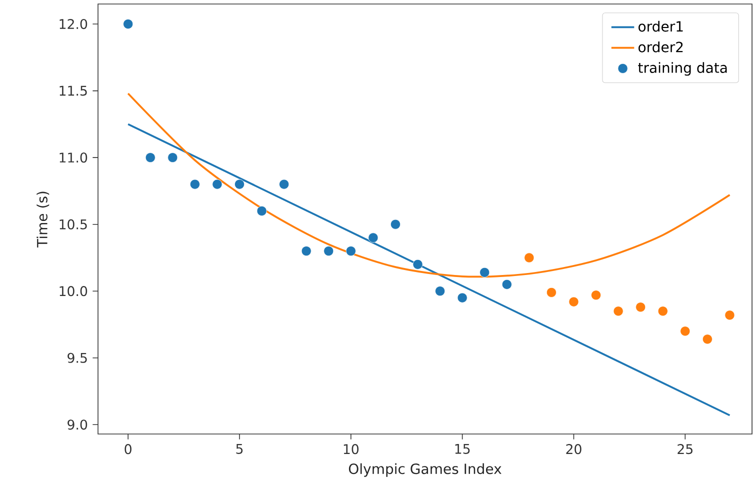 The height and width of the screenshot is (501, 753). Describe the element at coordinates (74, 24) in the screenshot. I see `y-tick-label: 12.0` at that location.